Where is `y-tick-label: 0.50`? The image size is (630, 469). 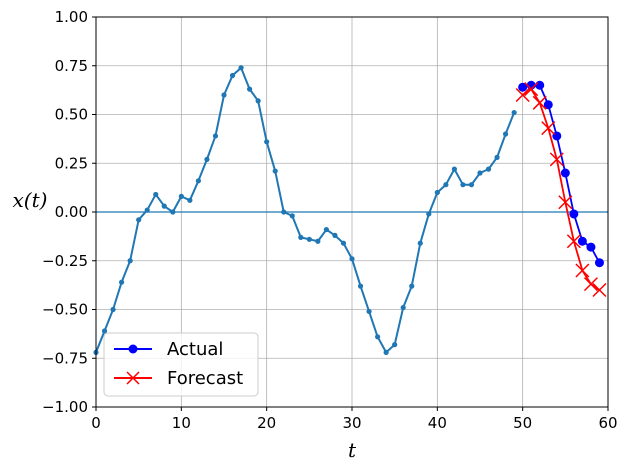
y-tick-label: 0.50 is located at coordinates (71, 115).